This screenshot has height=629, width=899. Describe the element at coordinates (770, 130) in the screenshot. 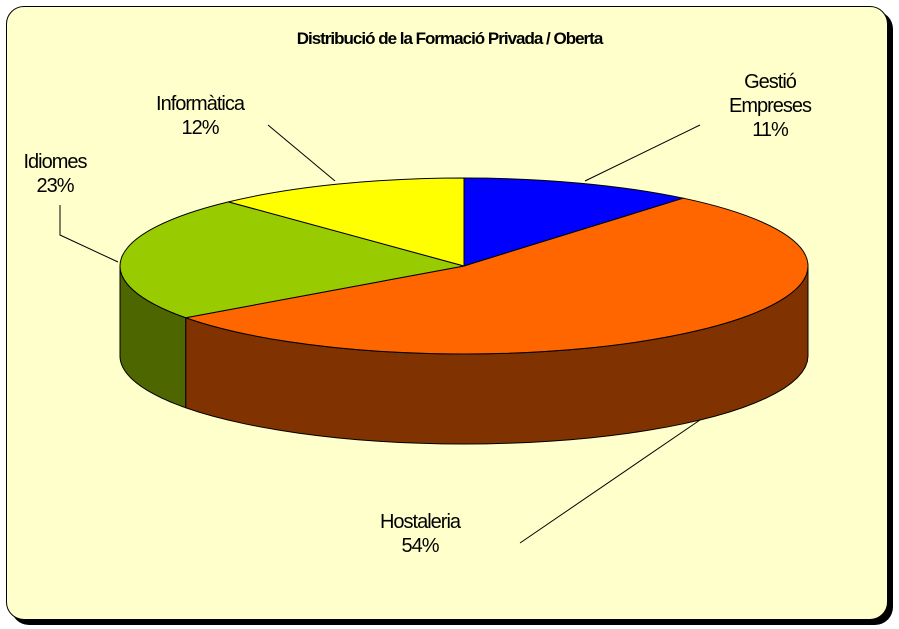

I see `percent-label: 11%` at that location.